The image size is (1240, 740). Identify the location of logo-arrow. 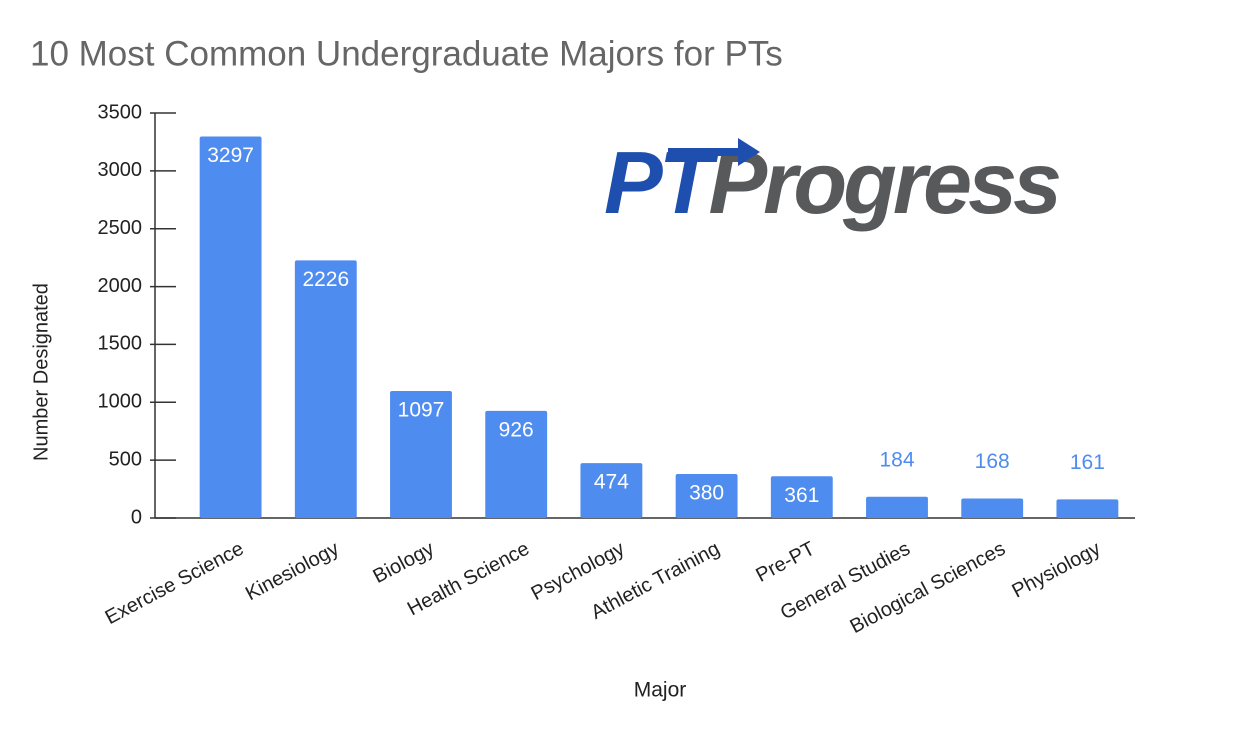
(714, 152).